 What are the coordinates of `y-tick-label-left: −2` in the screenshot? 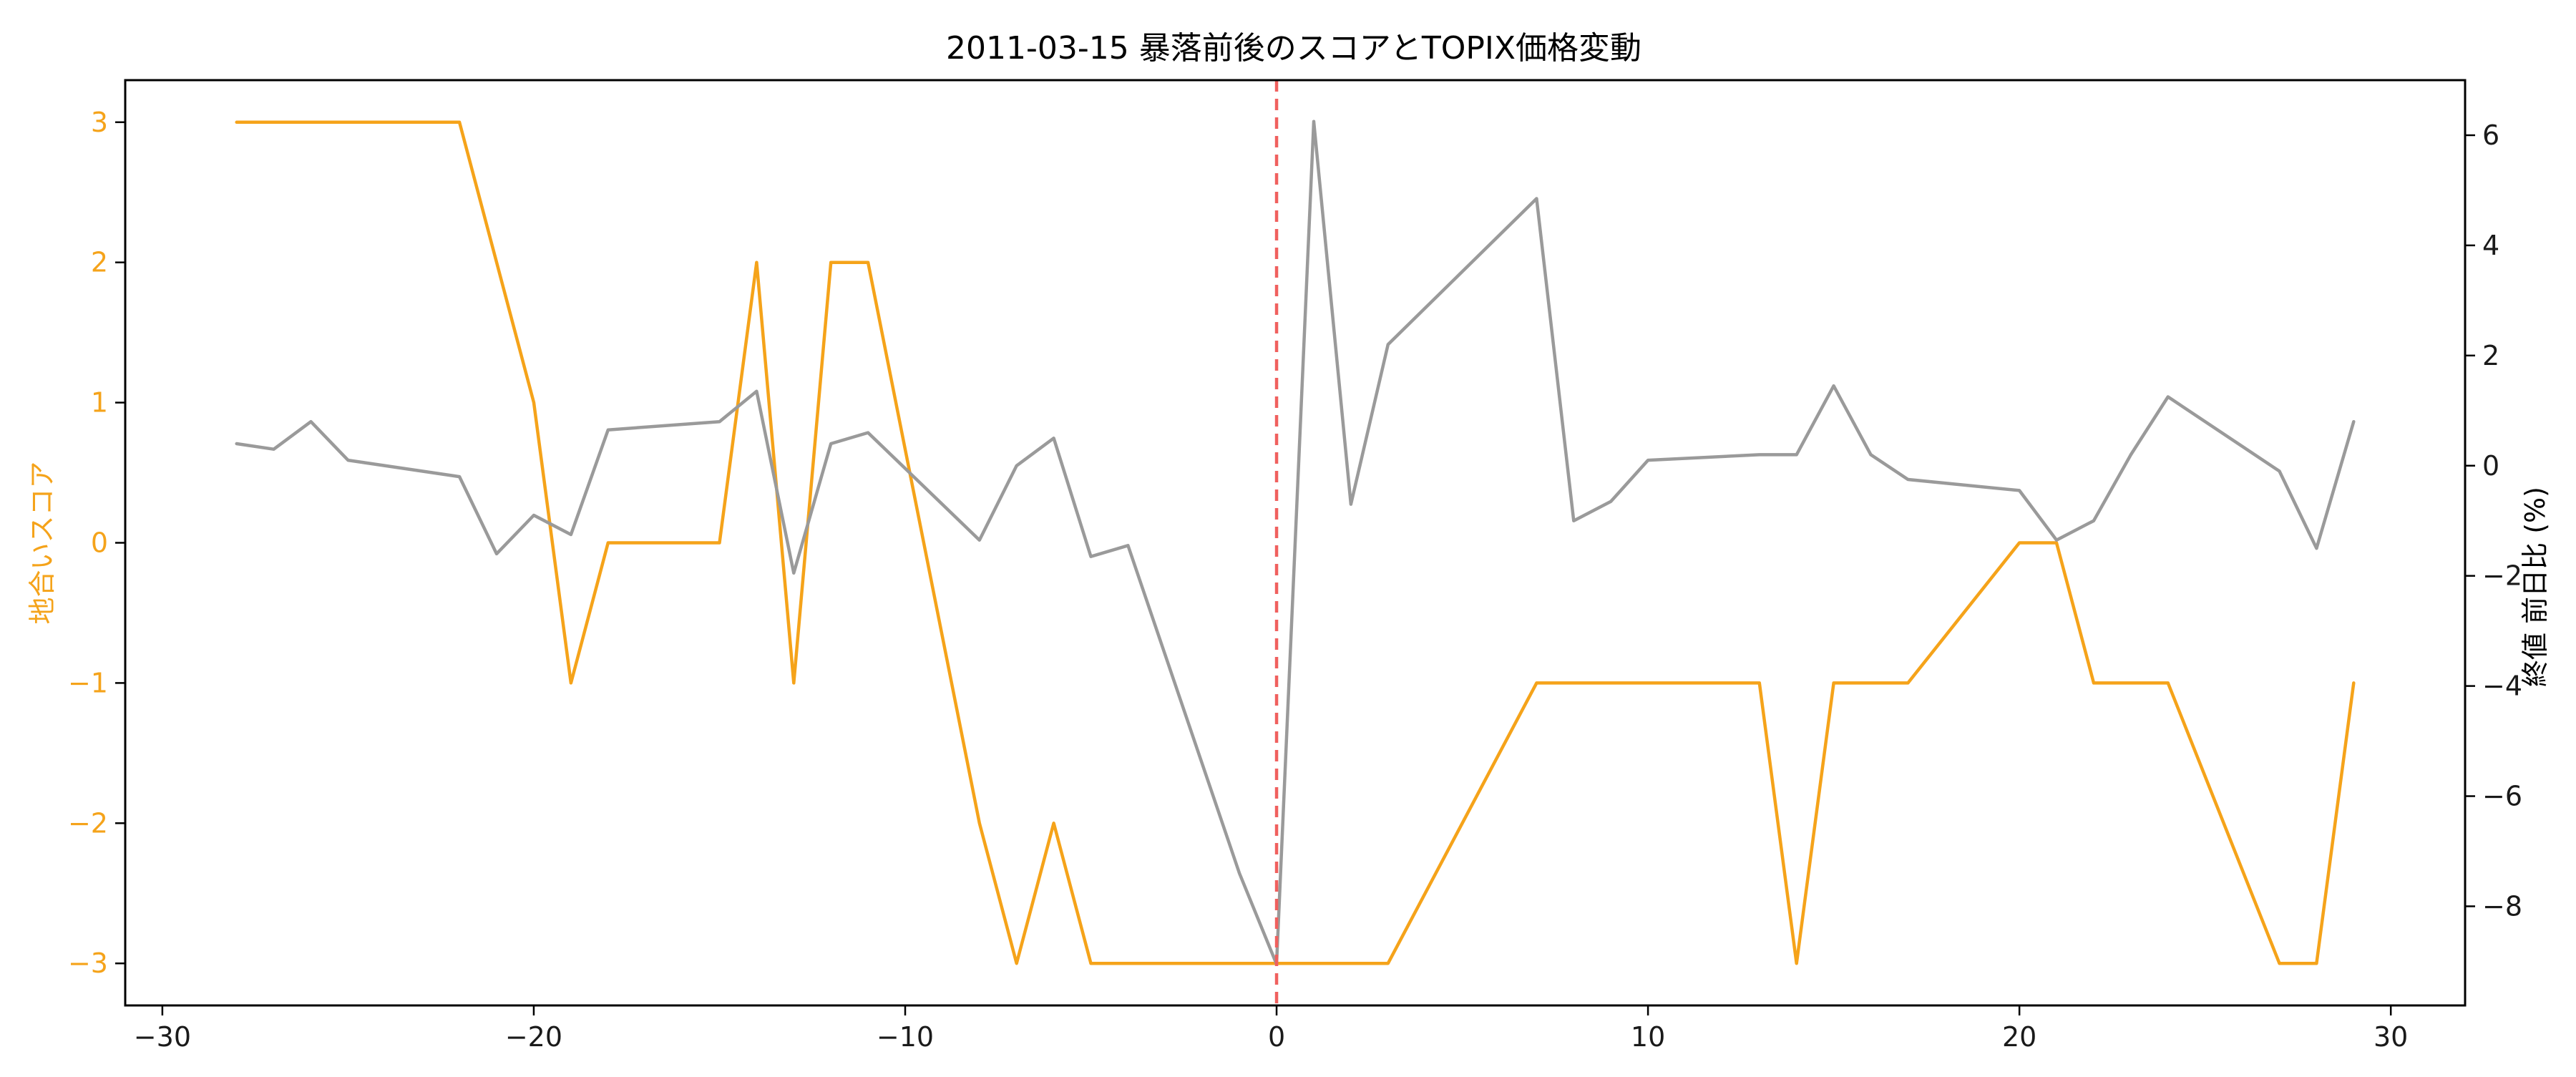 It's located at (88, 823).